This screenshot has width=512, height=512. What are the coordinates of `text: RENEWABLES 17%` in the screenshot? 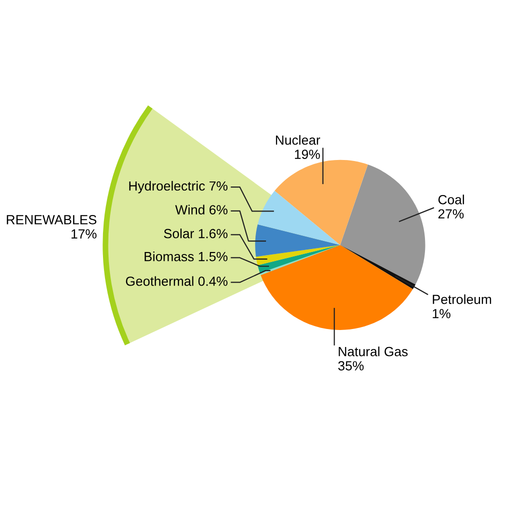 It's located at (51, 227).